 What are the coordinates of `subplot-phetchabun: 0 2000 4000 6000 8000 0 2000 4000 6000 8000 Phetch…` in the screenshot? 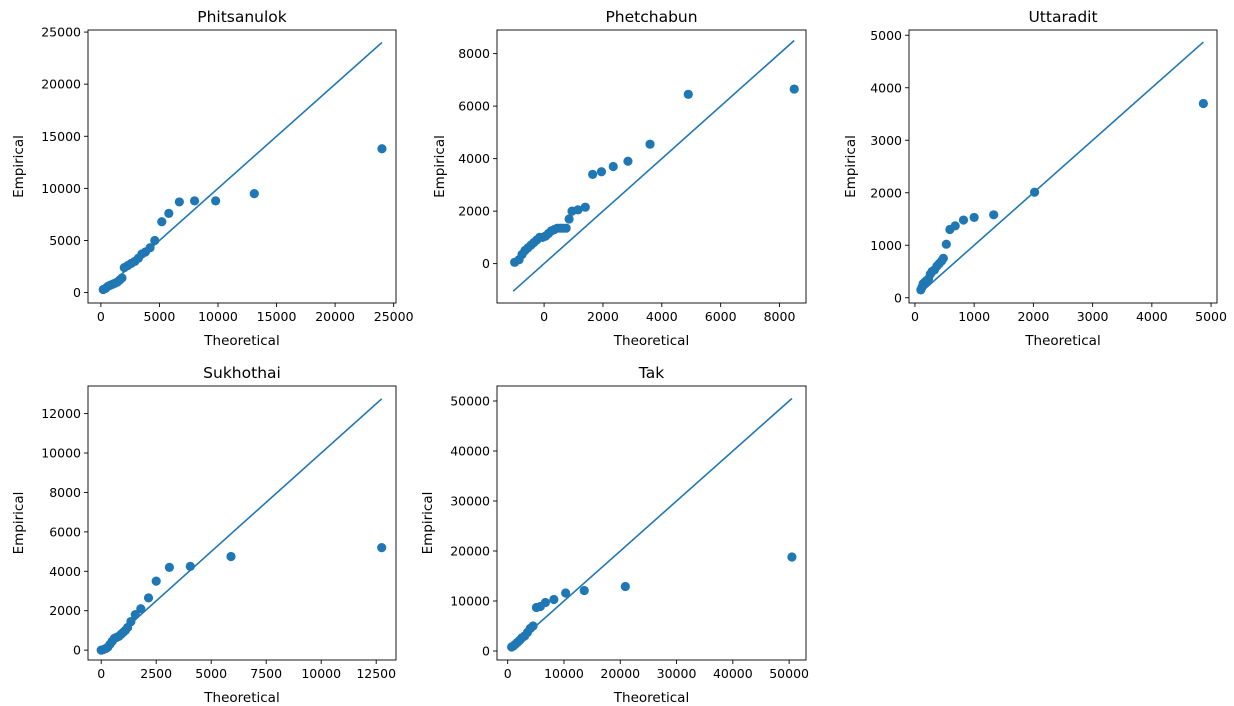 It's located at (619, 178).